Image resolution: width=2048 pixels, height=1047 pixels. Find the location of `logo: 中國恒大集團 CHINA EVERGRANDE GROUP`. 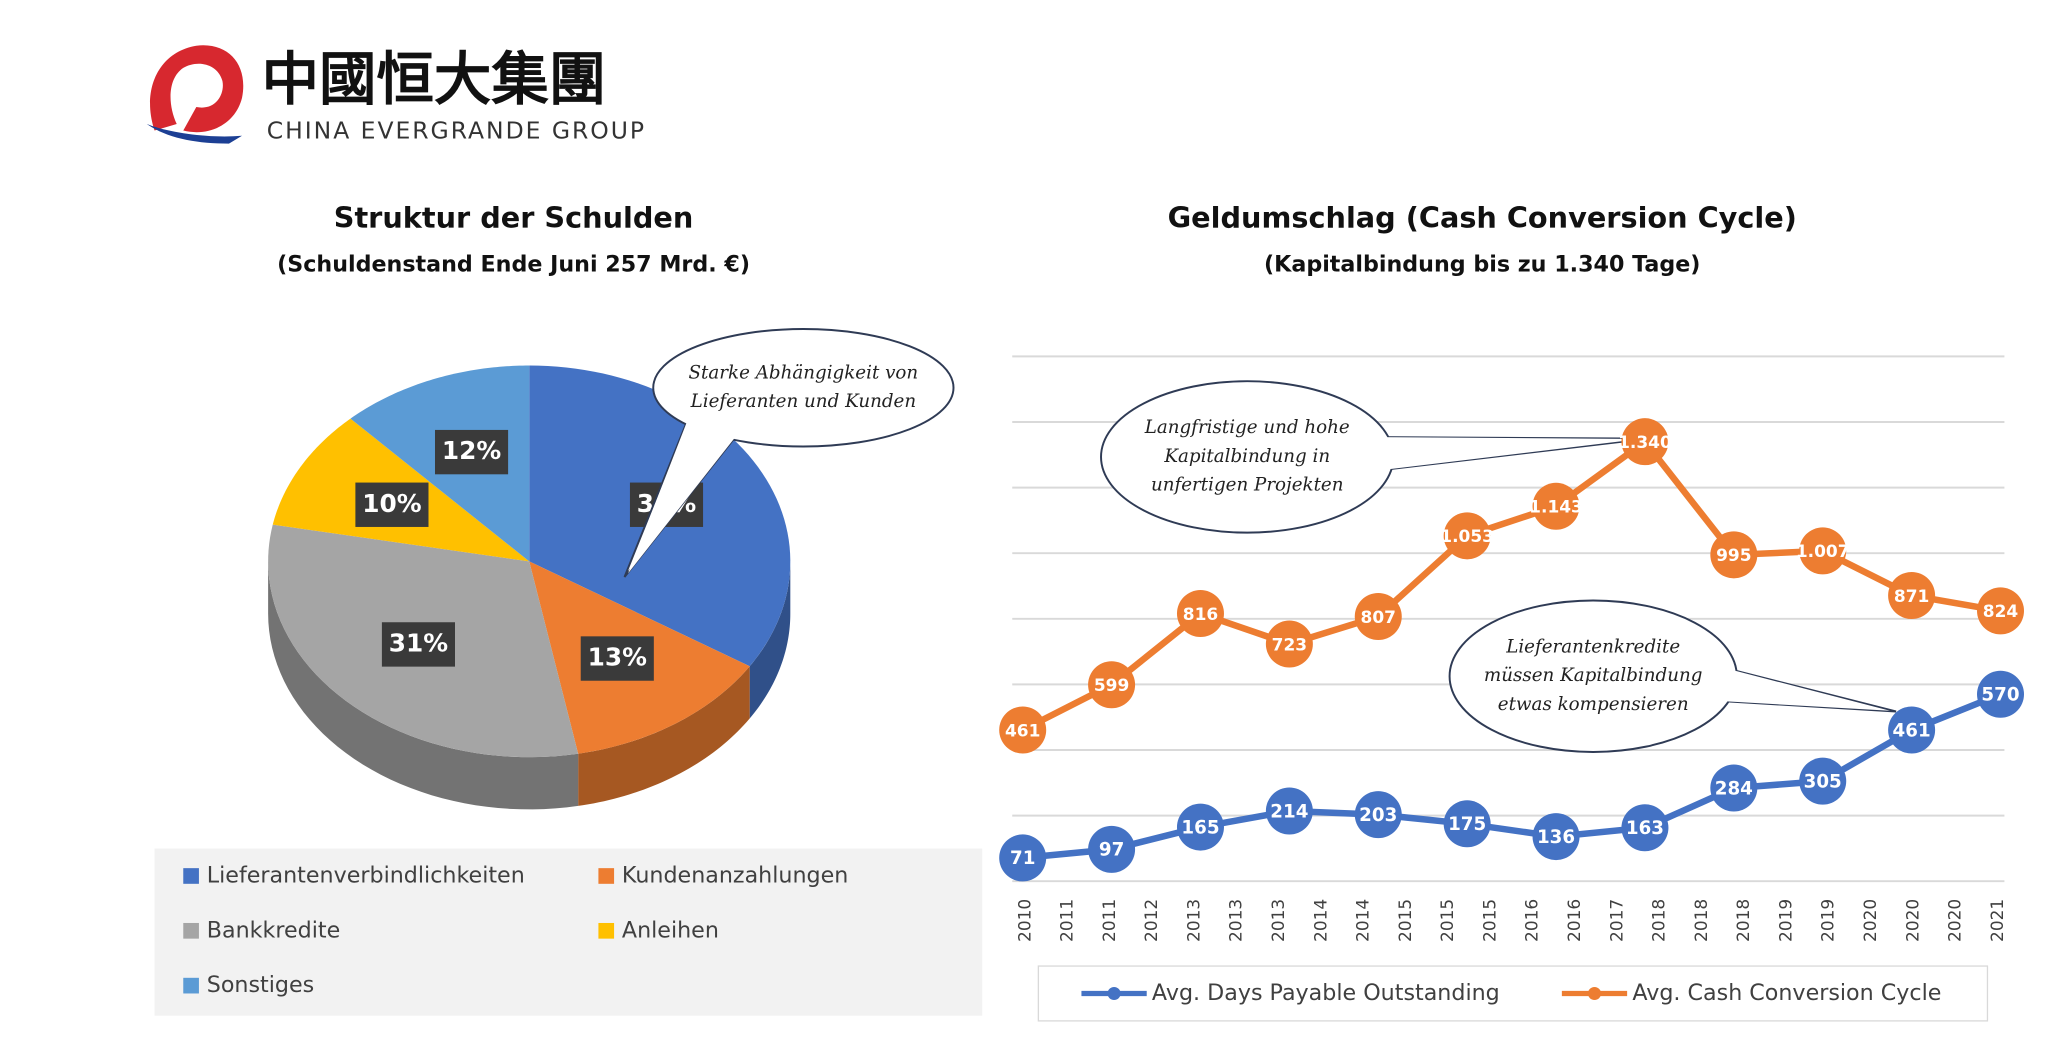

logo: 中國恒大集團 CHINA EVERGRANDE GROUP is located at coordinates (396, 94).